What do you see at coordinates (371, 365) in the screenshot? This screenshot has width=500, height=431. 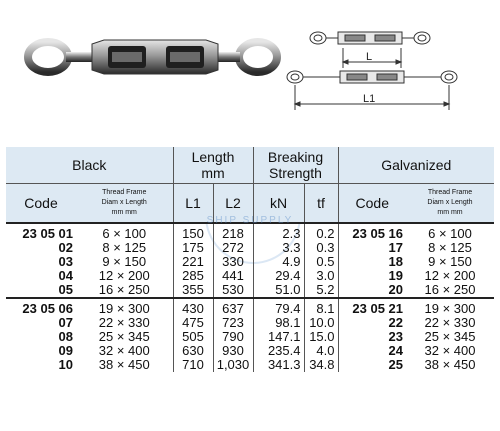 I see `cell-galvanized-code: 25` at bounding box center [371, 365].